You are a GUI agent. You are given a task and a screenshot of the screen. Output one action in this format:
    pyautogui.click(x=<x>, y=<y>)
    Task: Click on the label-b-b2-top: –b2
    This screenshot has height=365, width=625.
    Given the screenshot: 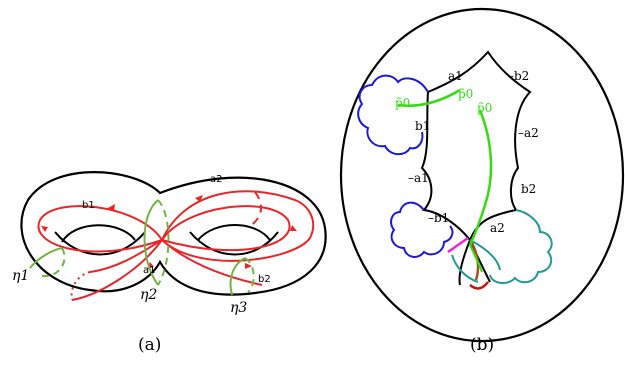 What is the action you would take?
    pyautogui.click(x=518, y=76)
    